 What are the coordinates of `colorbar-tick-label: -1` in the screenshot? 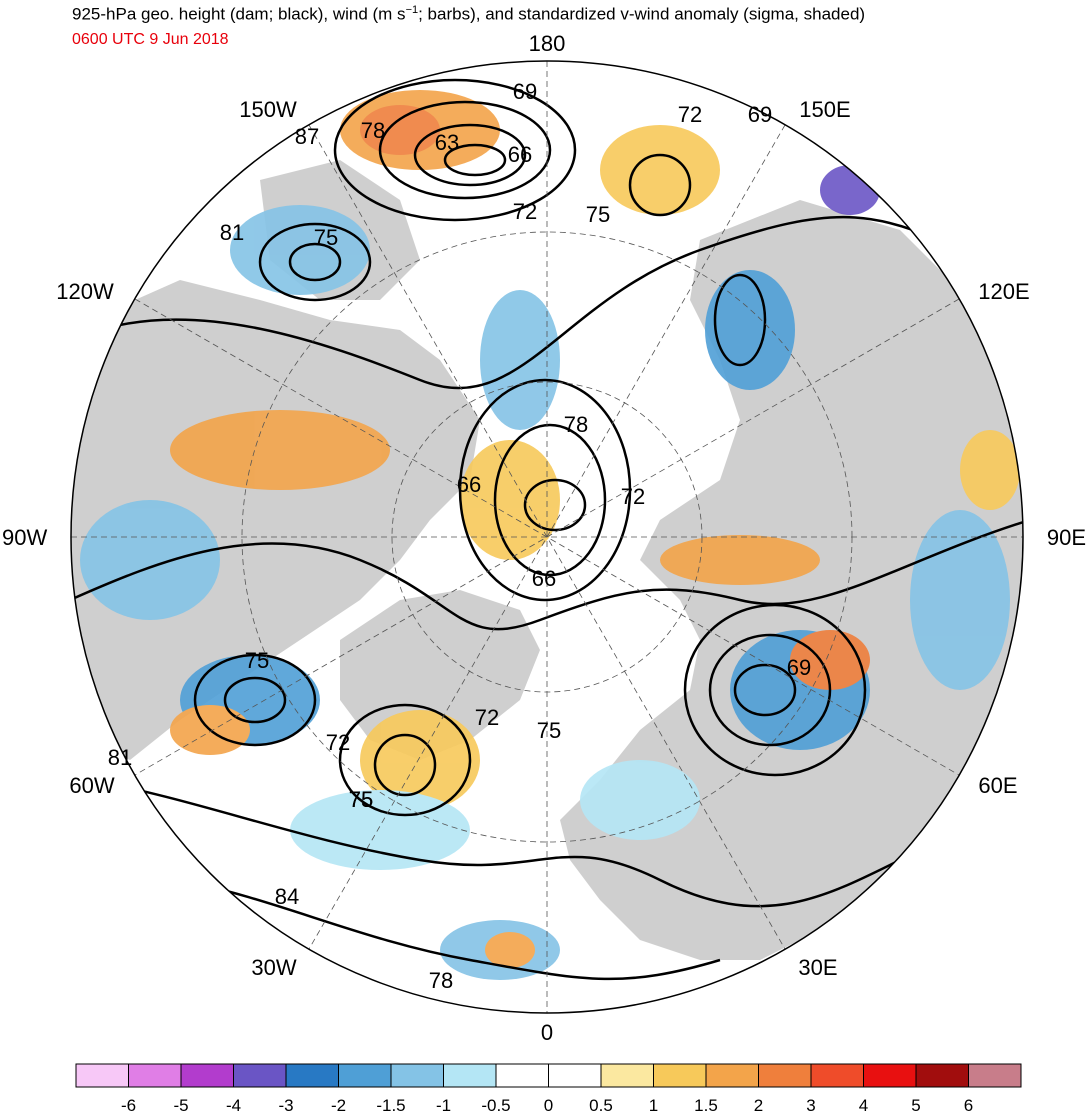 It's located at (443, 1104).